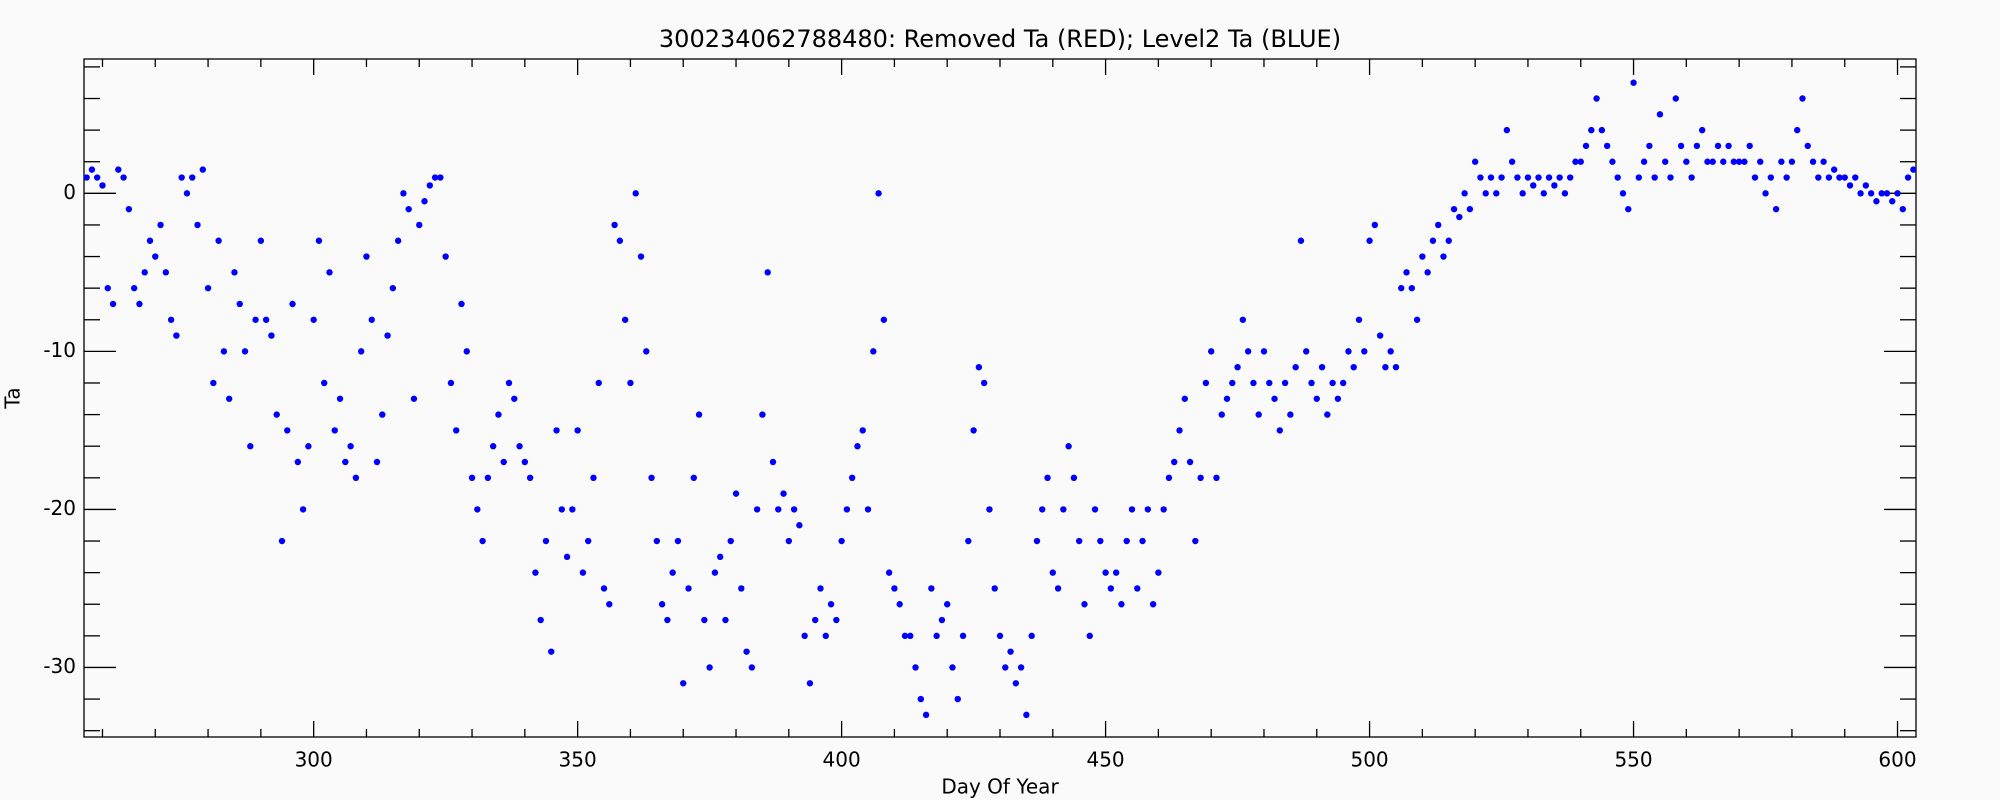 Image resolution: width=2000 pixels, height=800 pixels. I want to click on x-tick-label: 550, so click(1633, 760).